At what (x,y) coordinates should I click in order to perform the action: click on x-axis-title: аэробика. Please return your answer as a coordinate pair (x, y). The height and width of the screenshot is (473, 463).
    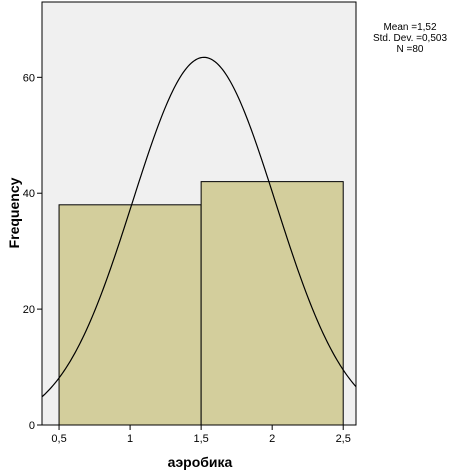
    Looking at the image, I should click on (200, 462).